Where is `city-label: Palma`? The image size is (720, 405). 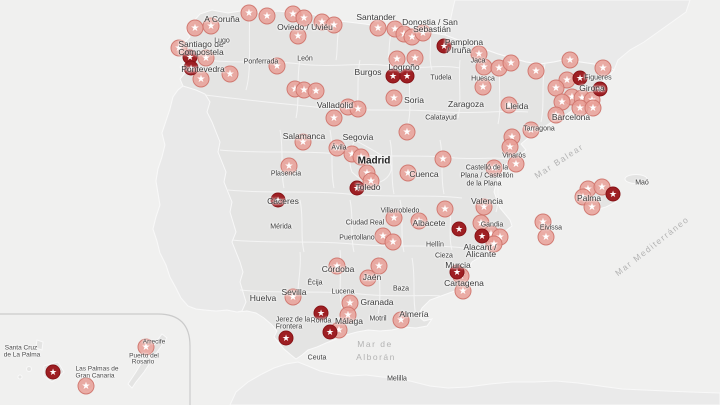
city-label: Palma is located at coordinates (589, 198).